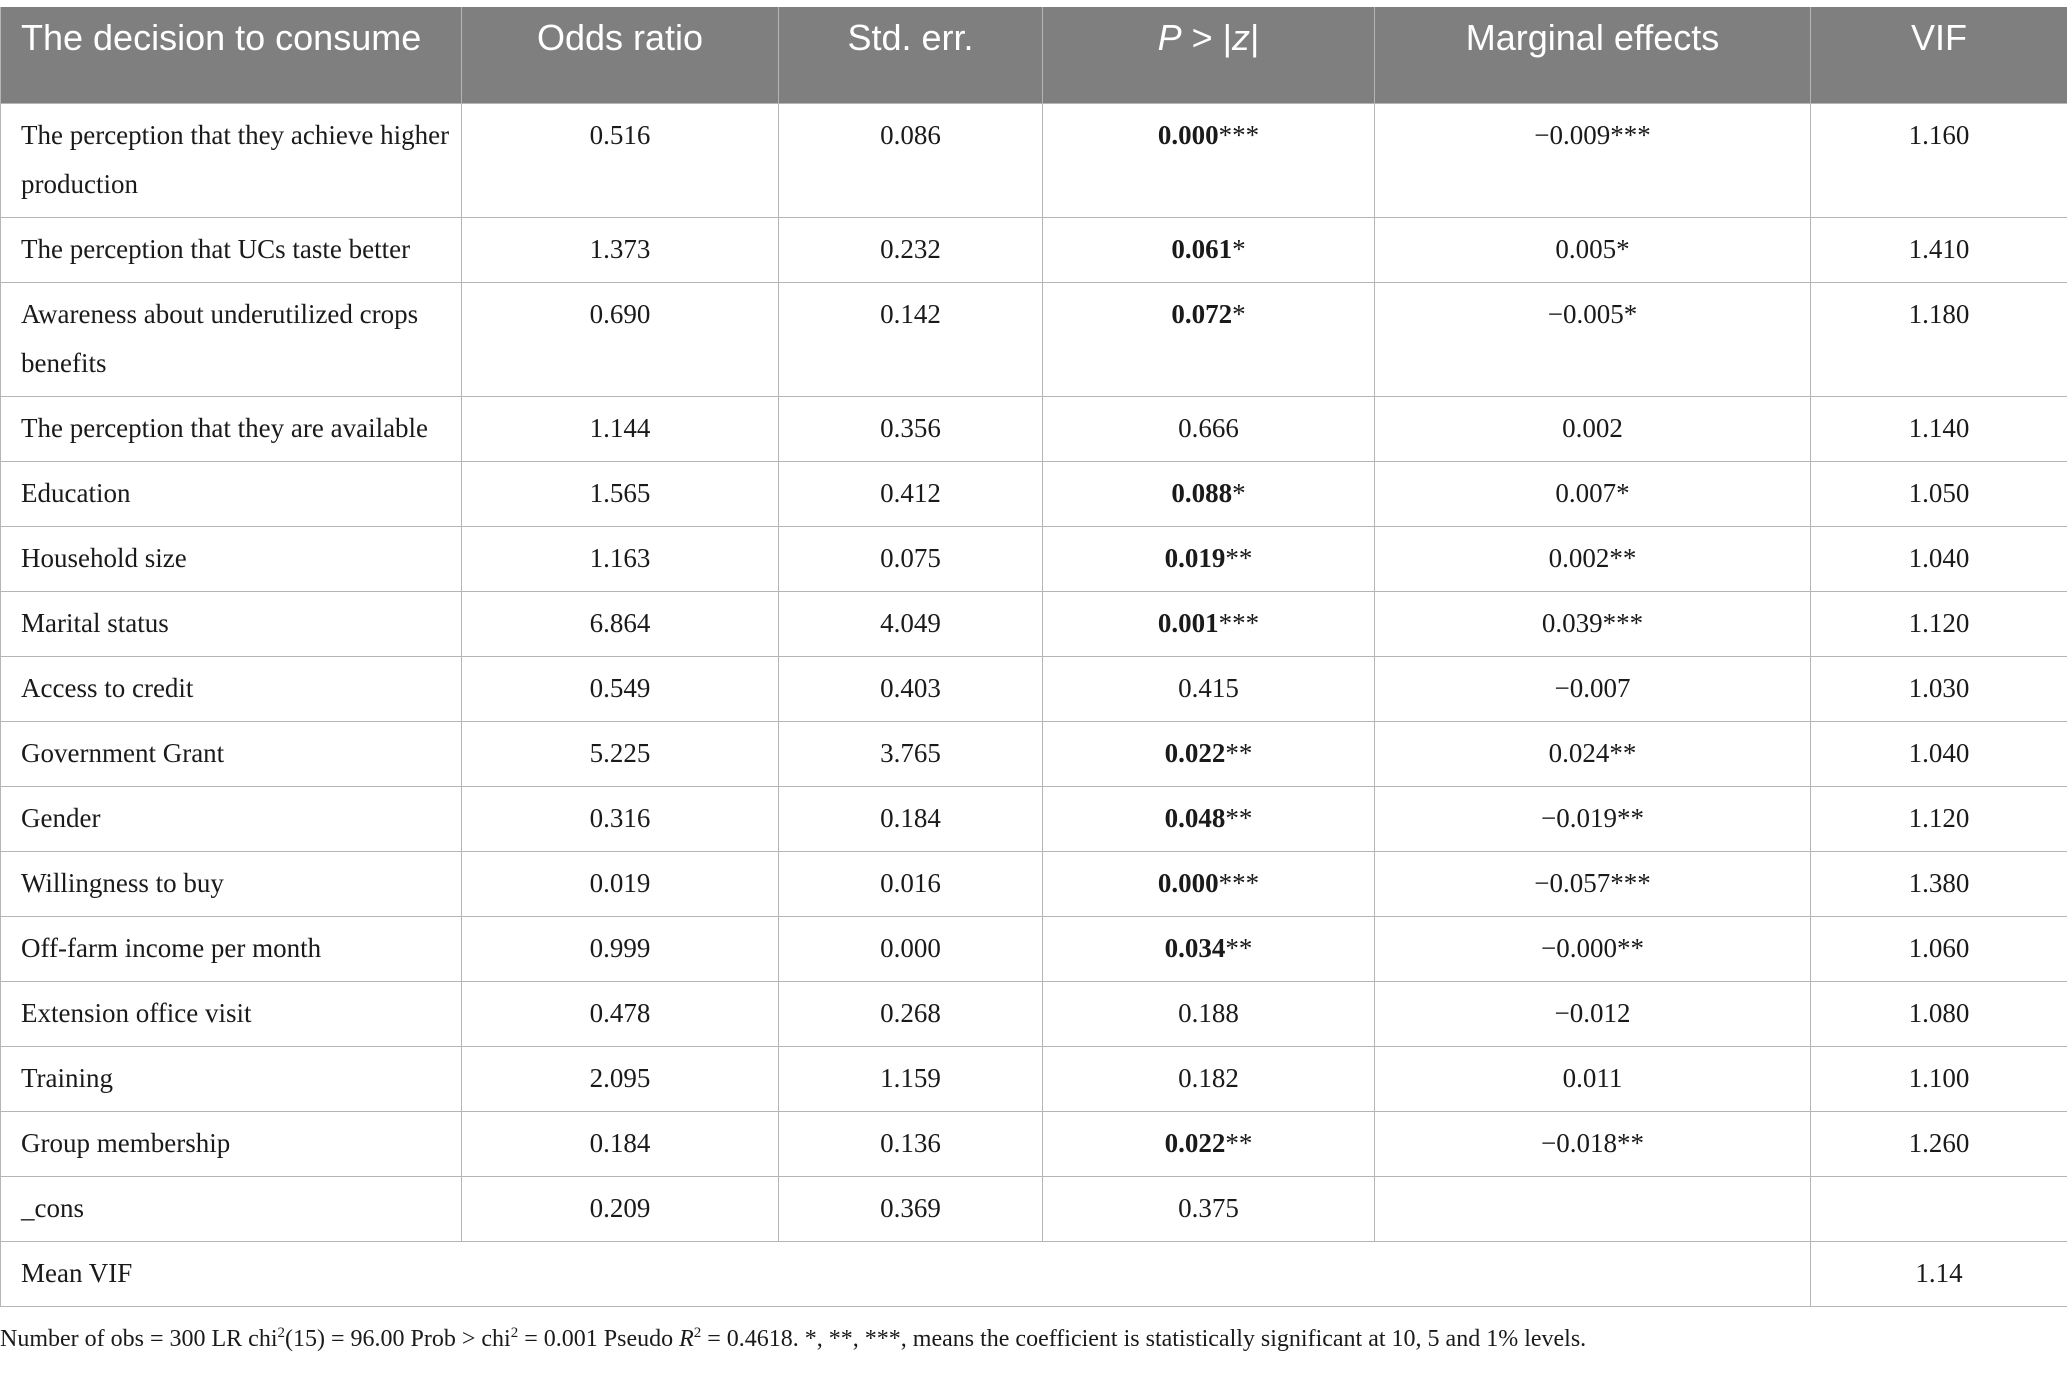 The height and width of the screenshot is (1378, 2067). Describe the element at coordinates (910, 818) in the screenshot. I see `cell-std-err: 0.184` at that location.